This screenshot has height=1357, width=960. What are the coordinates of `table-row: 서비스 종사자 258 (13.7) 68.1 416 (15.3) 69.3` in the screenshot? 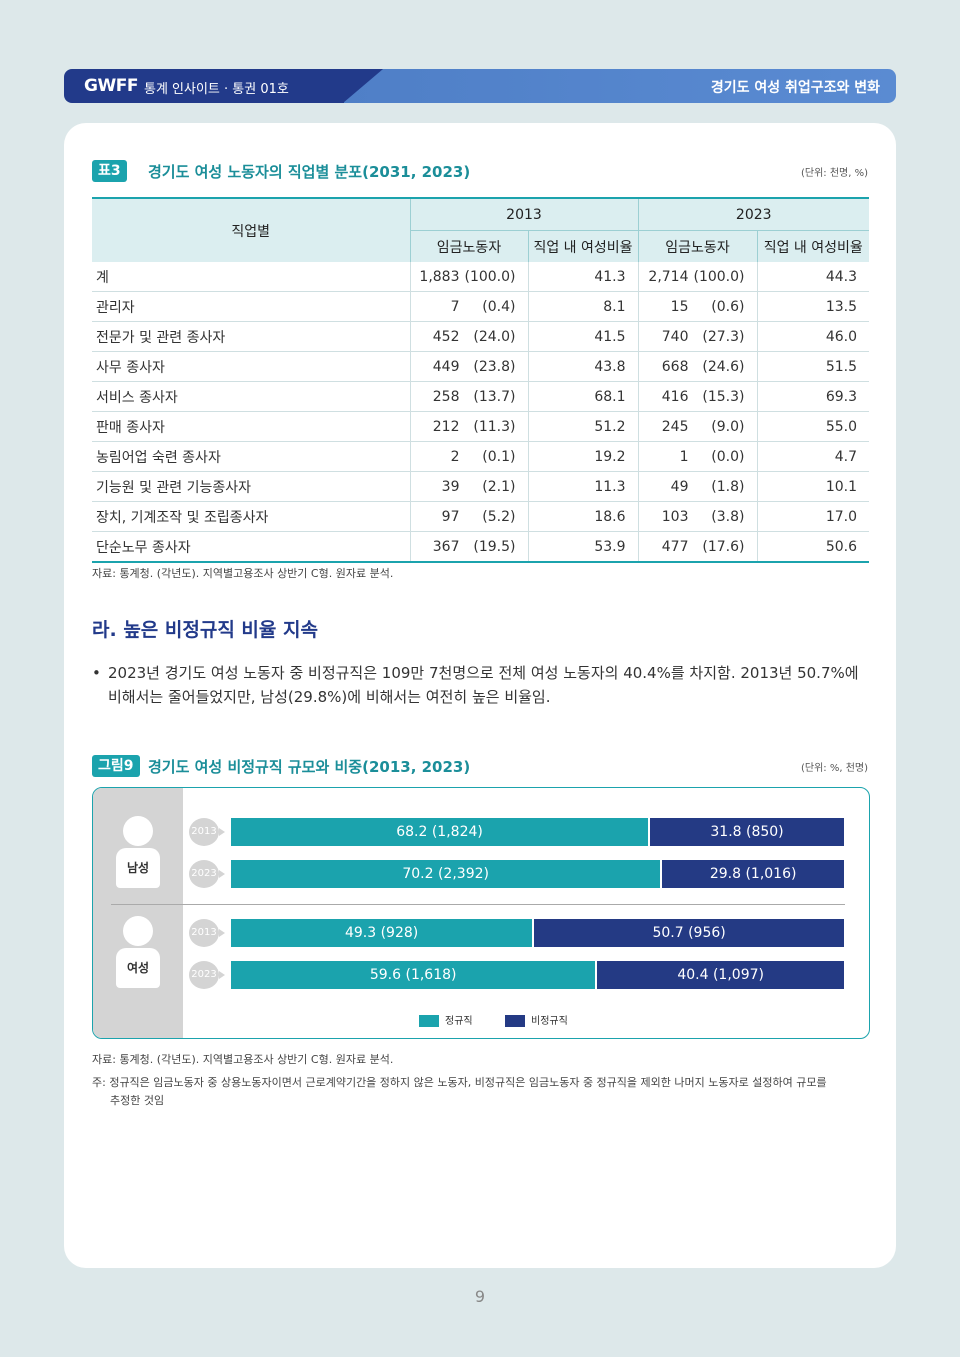 It's located at (480, 396).